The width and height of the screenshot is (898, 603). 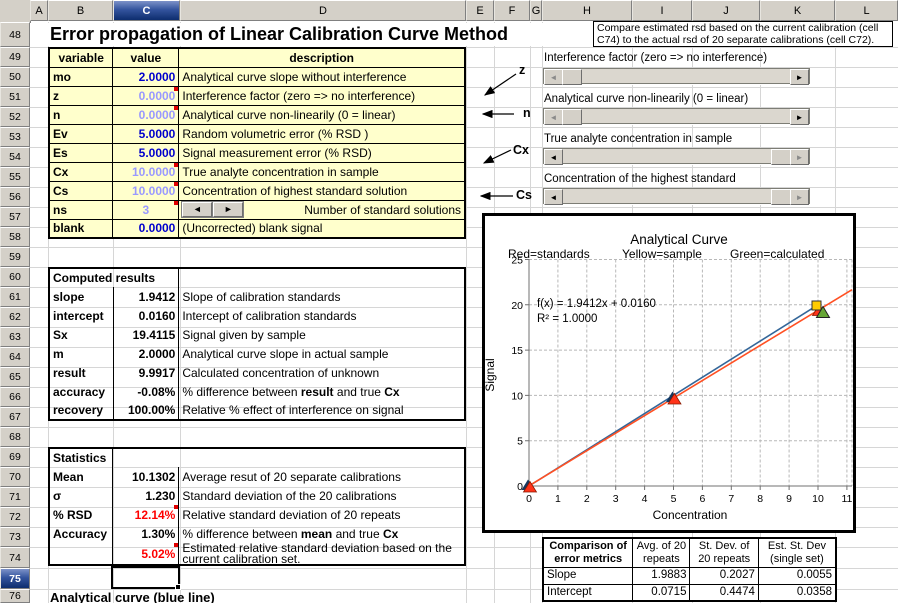 I want to click on statistics-title: Statistics, so click(x=81, y=457).